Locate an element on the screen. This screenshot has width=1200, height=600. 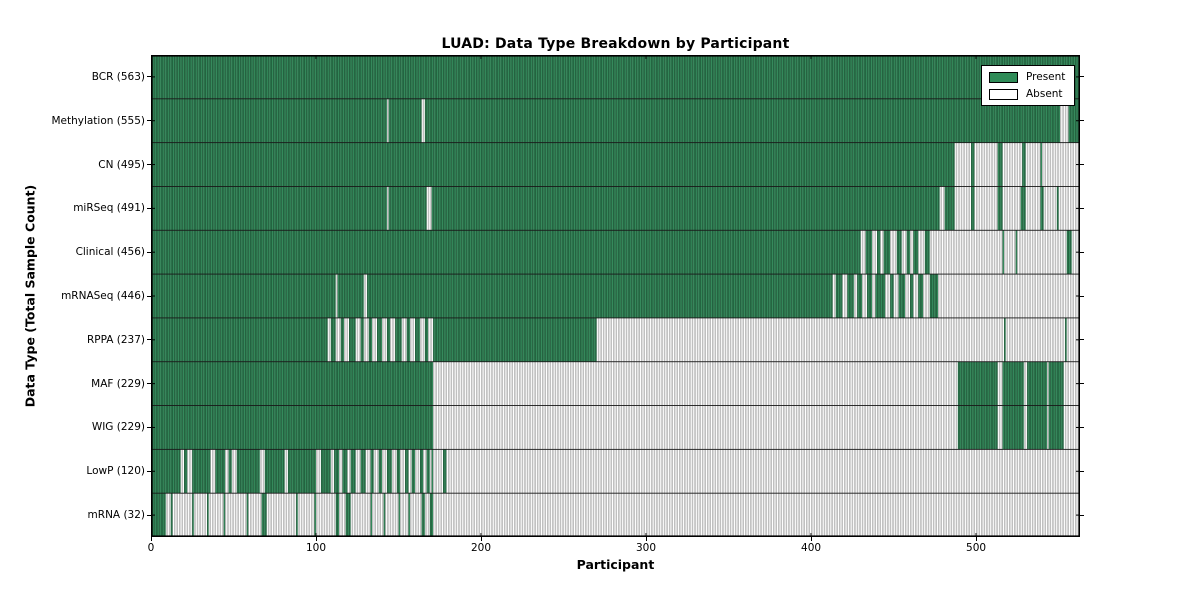
x-tick-label: 0 is located at coordinates (151, 548).